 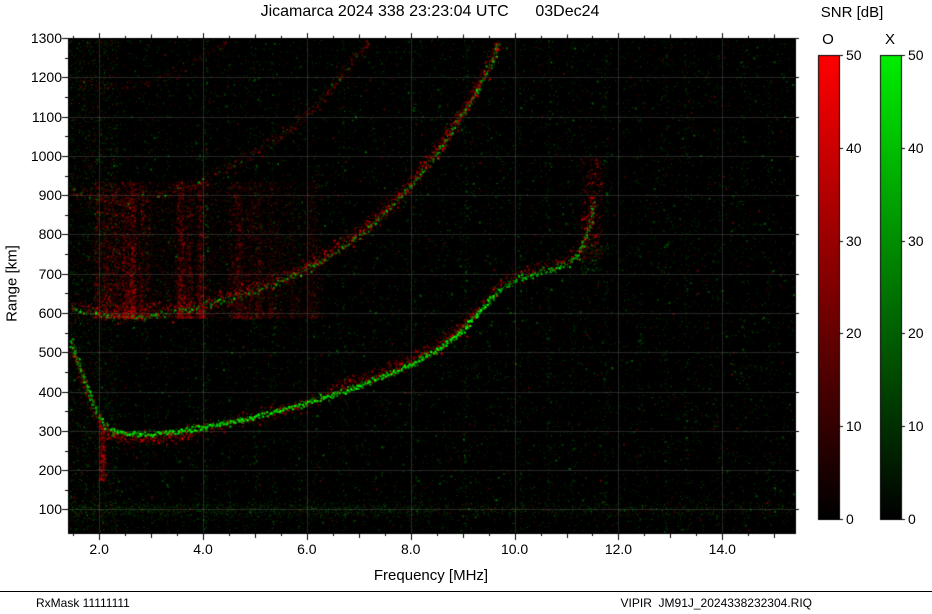 I want to click on x-tick-label: 12.0, so click(x=618, y=549).